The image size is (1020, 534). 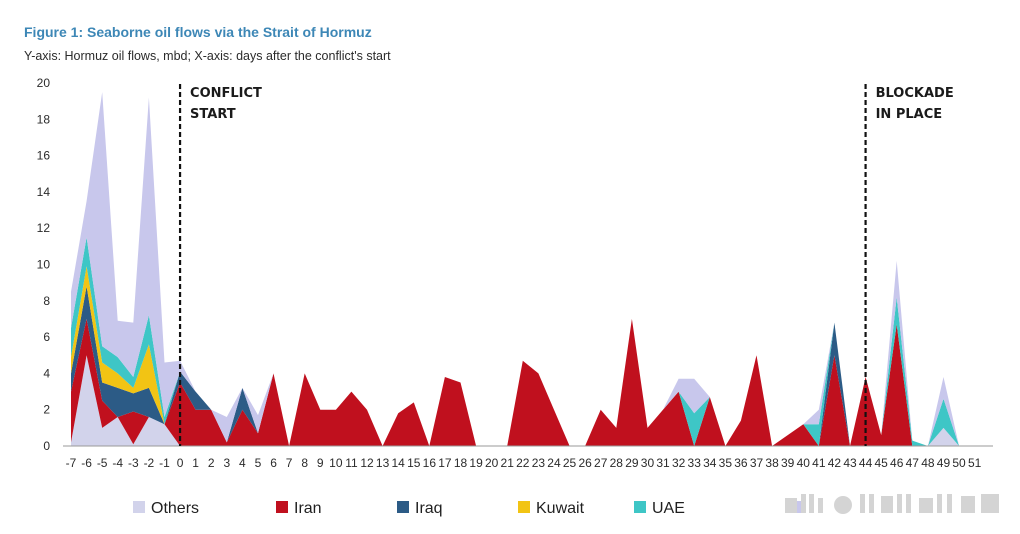 I want to click on x-tick-label: -1, so click(x=164, y=463).